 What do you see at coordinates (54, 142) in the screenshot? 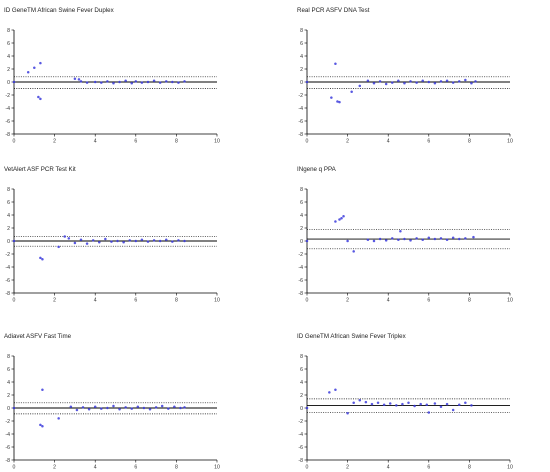
I see `x-tick-label: 2` at bounding box center [54, 142].